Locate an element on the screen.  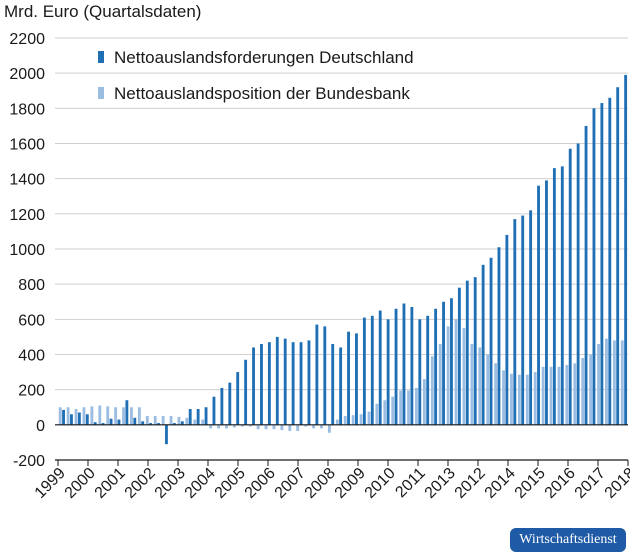
x-tick-label: 2017 is located at coordinates (590, 483).